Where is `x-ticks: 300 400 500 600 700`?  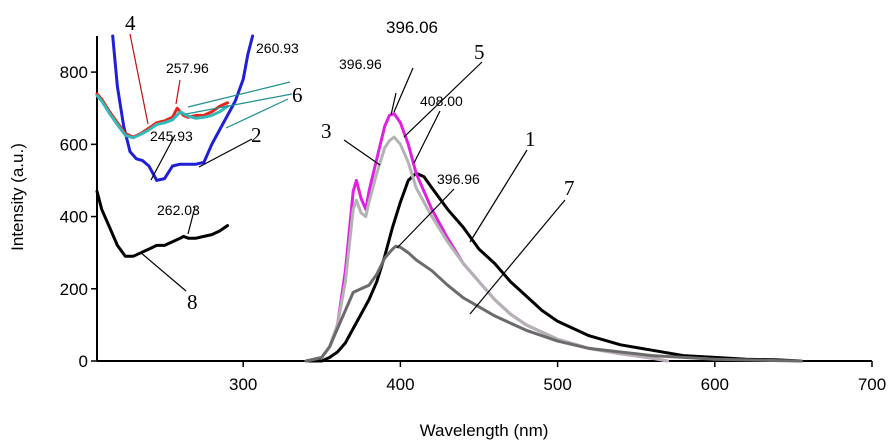 x-ticks: 300 400 500 600 700 is located at coordinates (557, 377).